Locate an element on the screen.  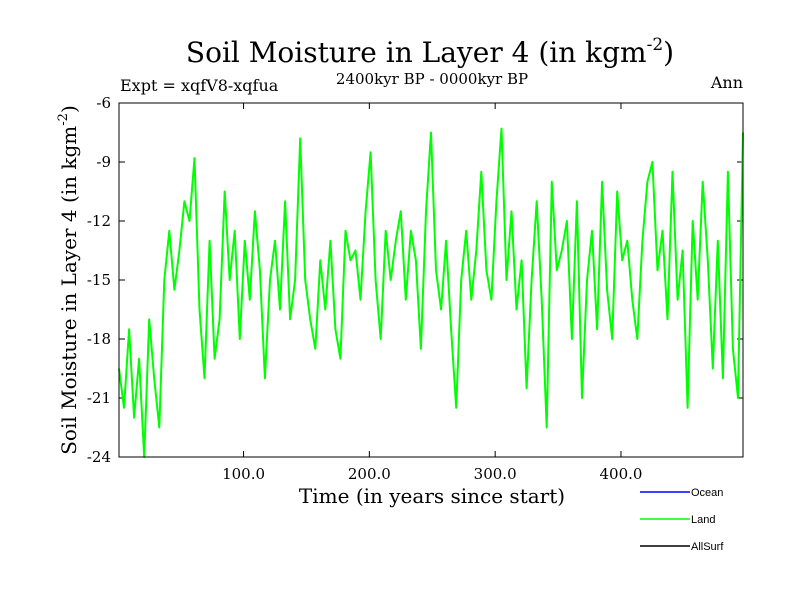
x-tick-label: 200.0 is located at coordinates (369, 474).